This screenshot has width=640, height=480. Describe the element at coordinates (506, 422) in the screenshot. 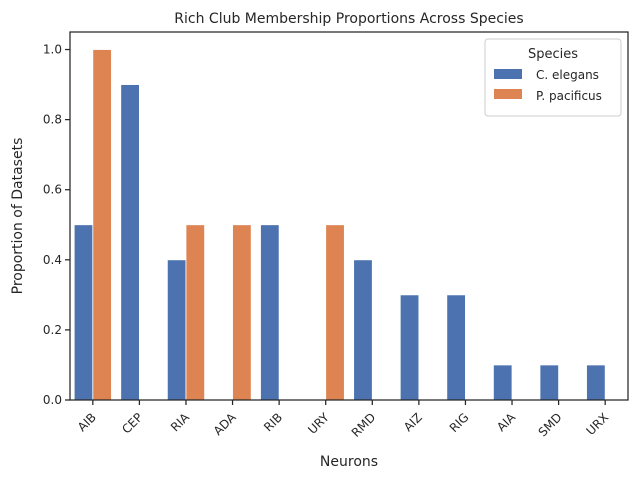

I see `x-tick-label-aia: AIA` at that location.